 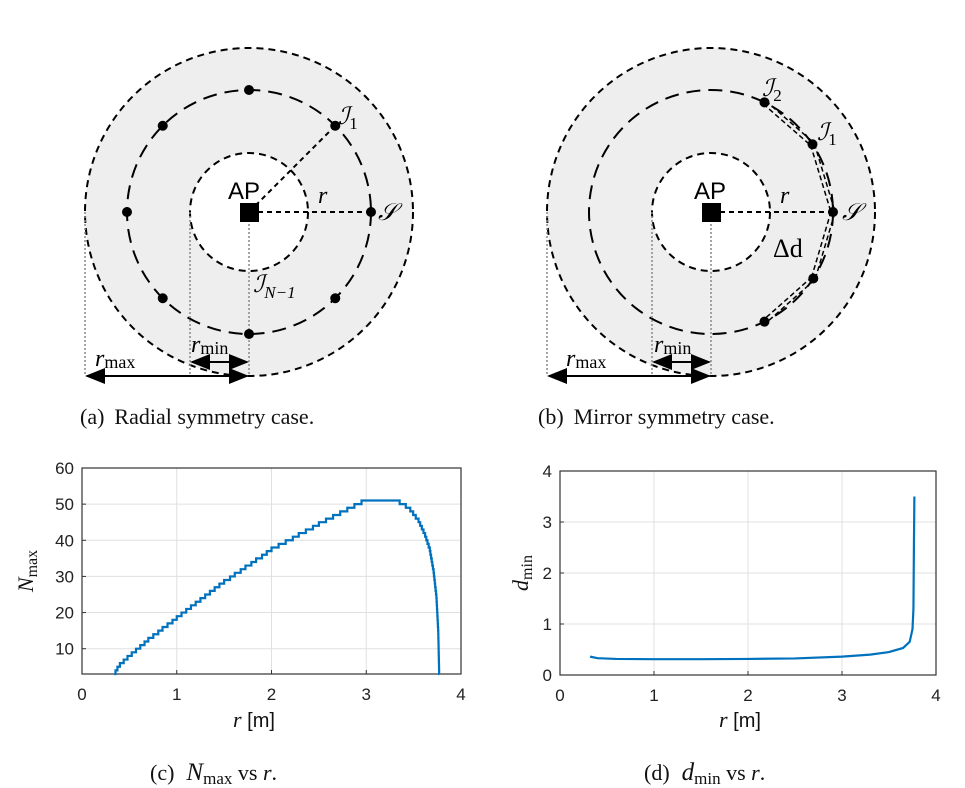 I want to click on y-tick-label: 60, so click(x=64, y=468).